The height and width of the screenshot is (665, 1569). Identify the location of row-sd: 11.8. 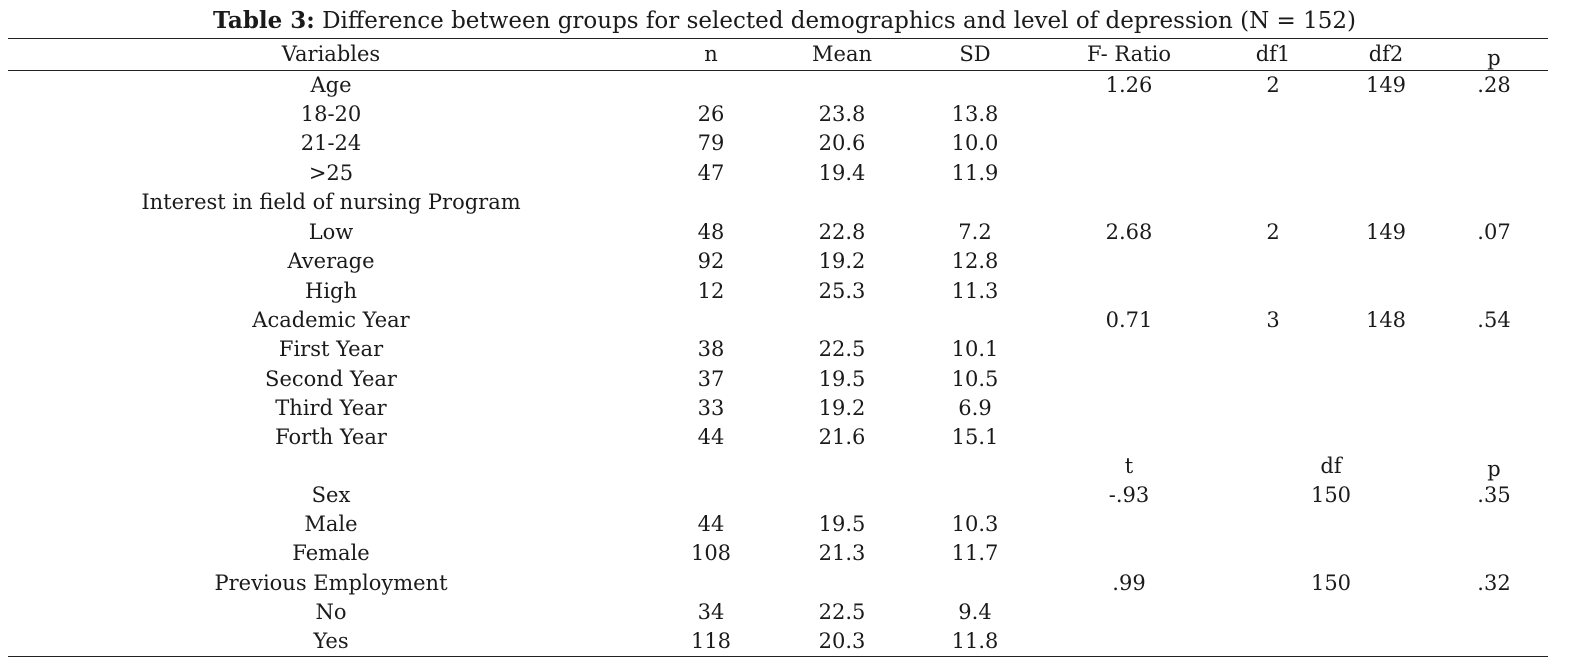
(975, 641).